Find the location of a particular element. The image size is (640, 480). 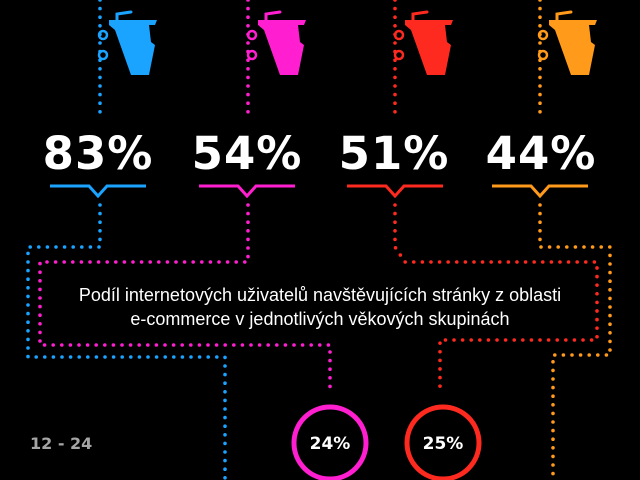

value-label-3: 51% is located at coordinates (394, 153).